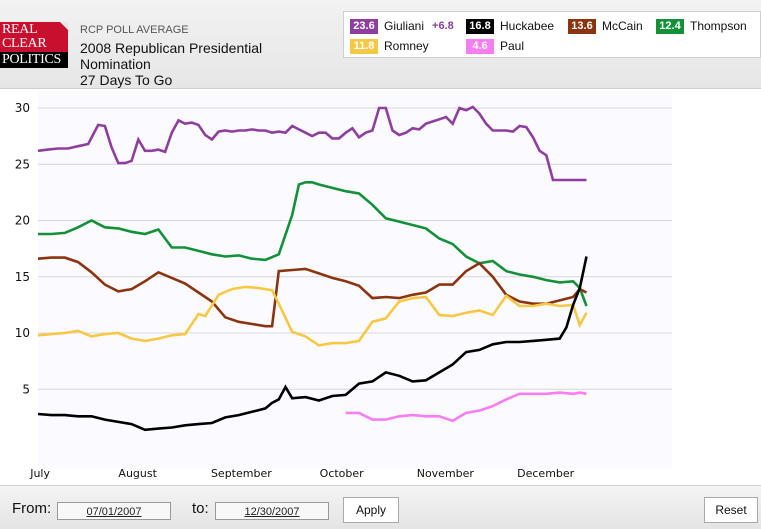  I want to click on y-tick-label: 15, so click(22, 277).